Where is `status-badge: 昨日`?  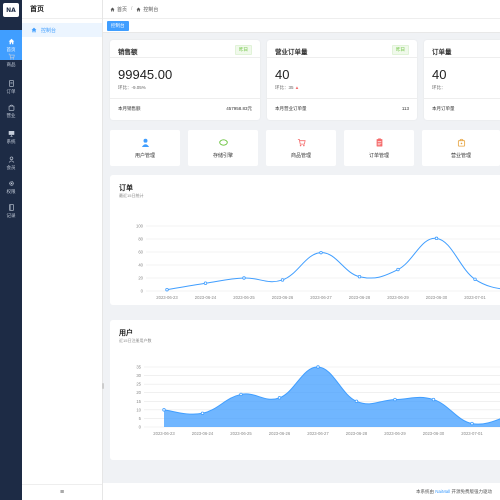
status-badge: 昨日 is located at coordinates (400, 50).